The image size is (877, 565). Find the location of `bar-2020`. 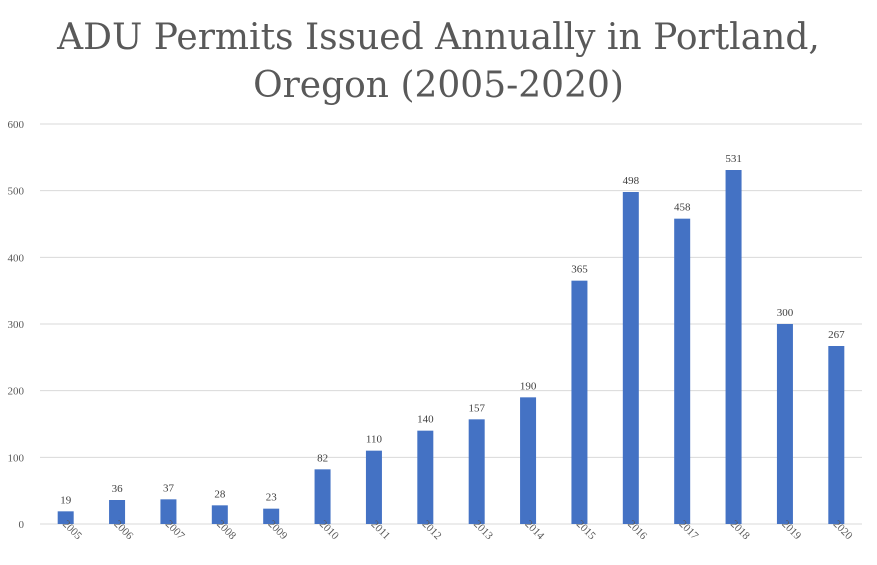

bar-2020 is located at coordinates (836, 435).